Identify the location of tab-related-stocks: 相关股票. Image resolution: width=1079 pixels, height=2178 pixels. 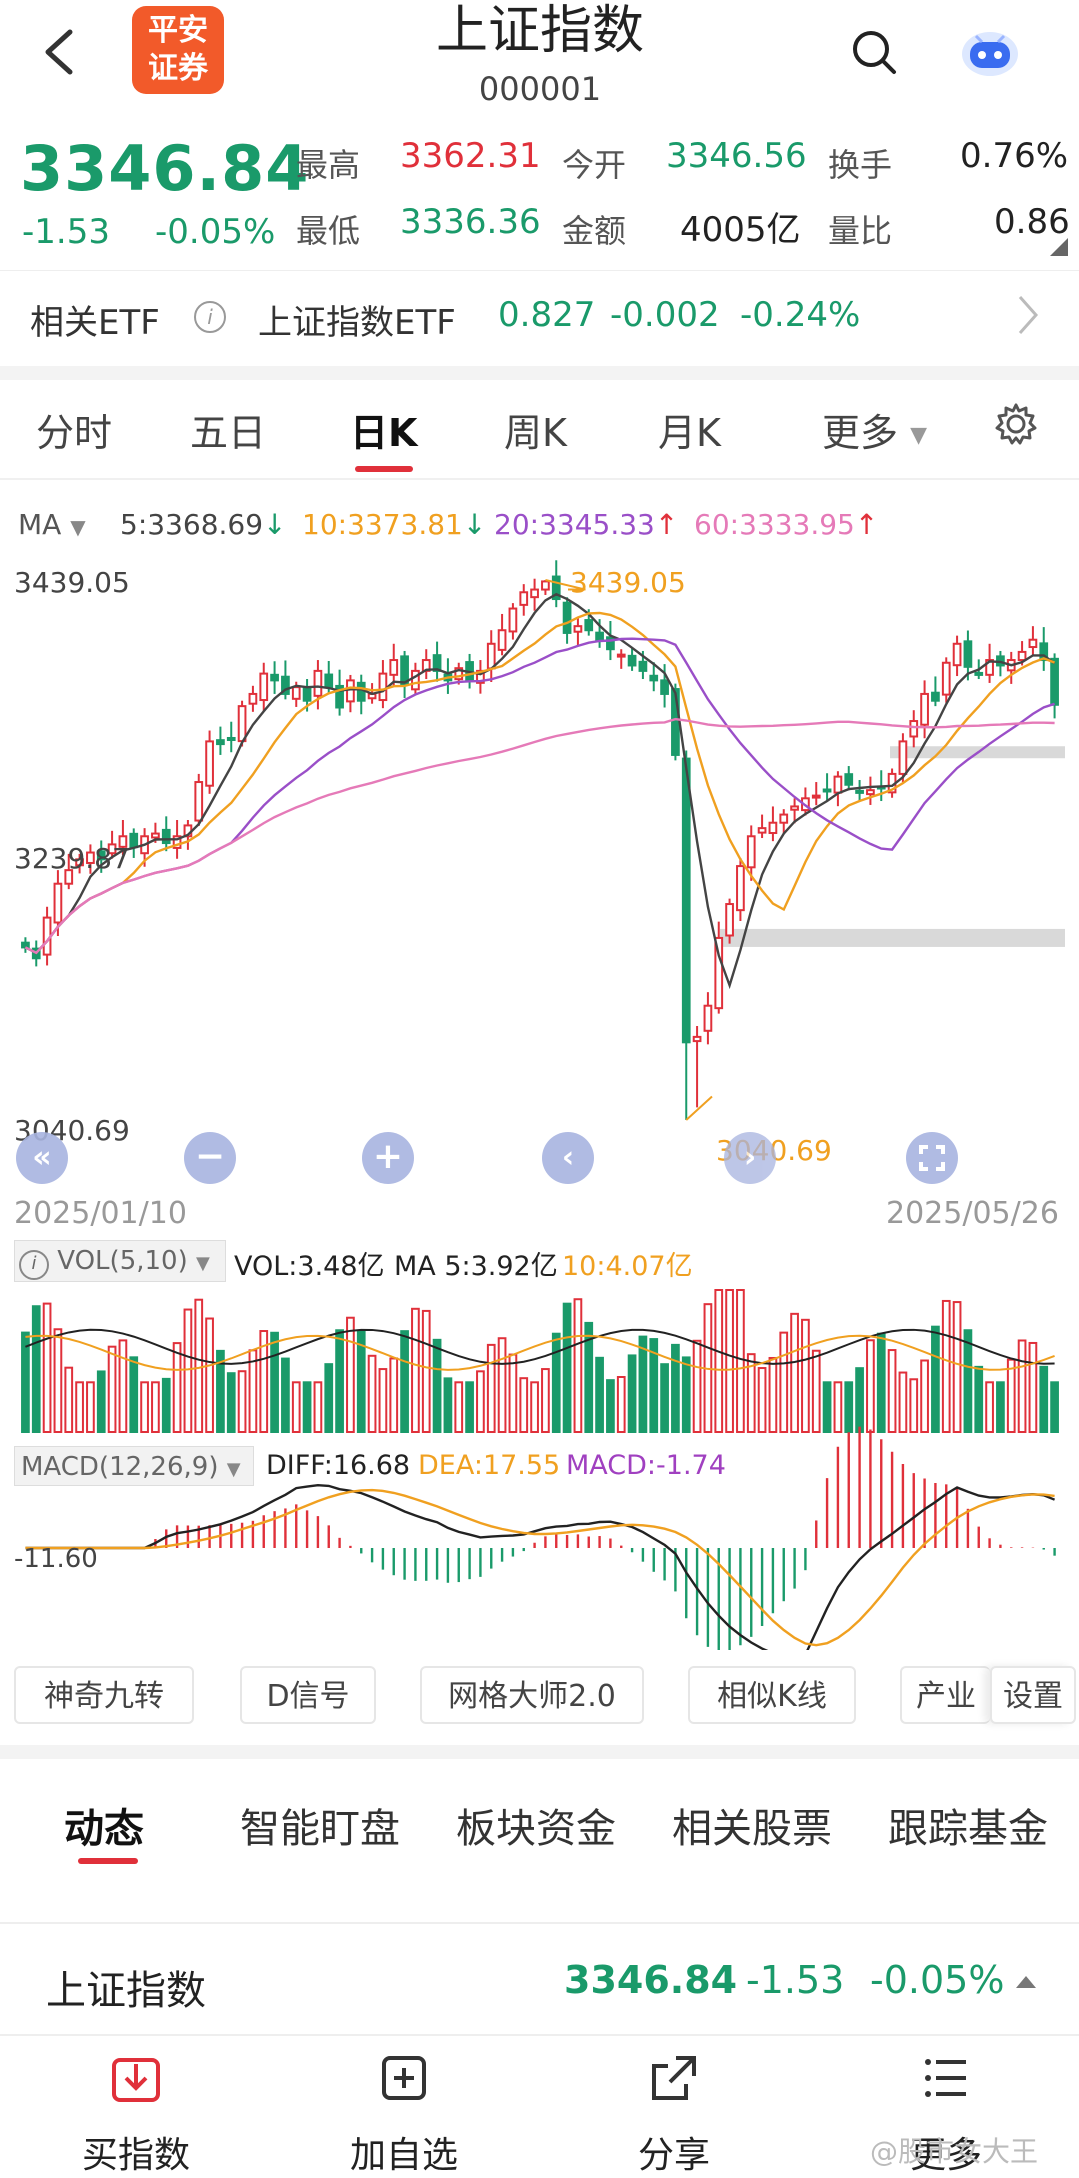
(752, 1829).